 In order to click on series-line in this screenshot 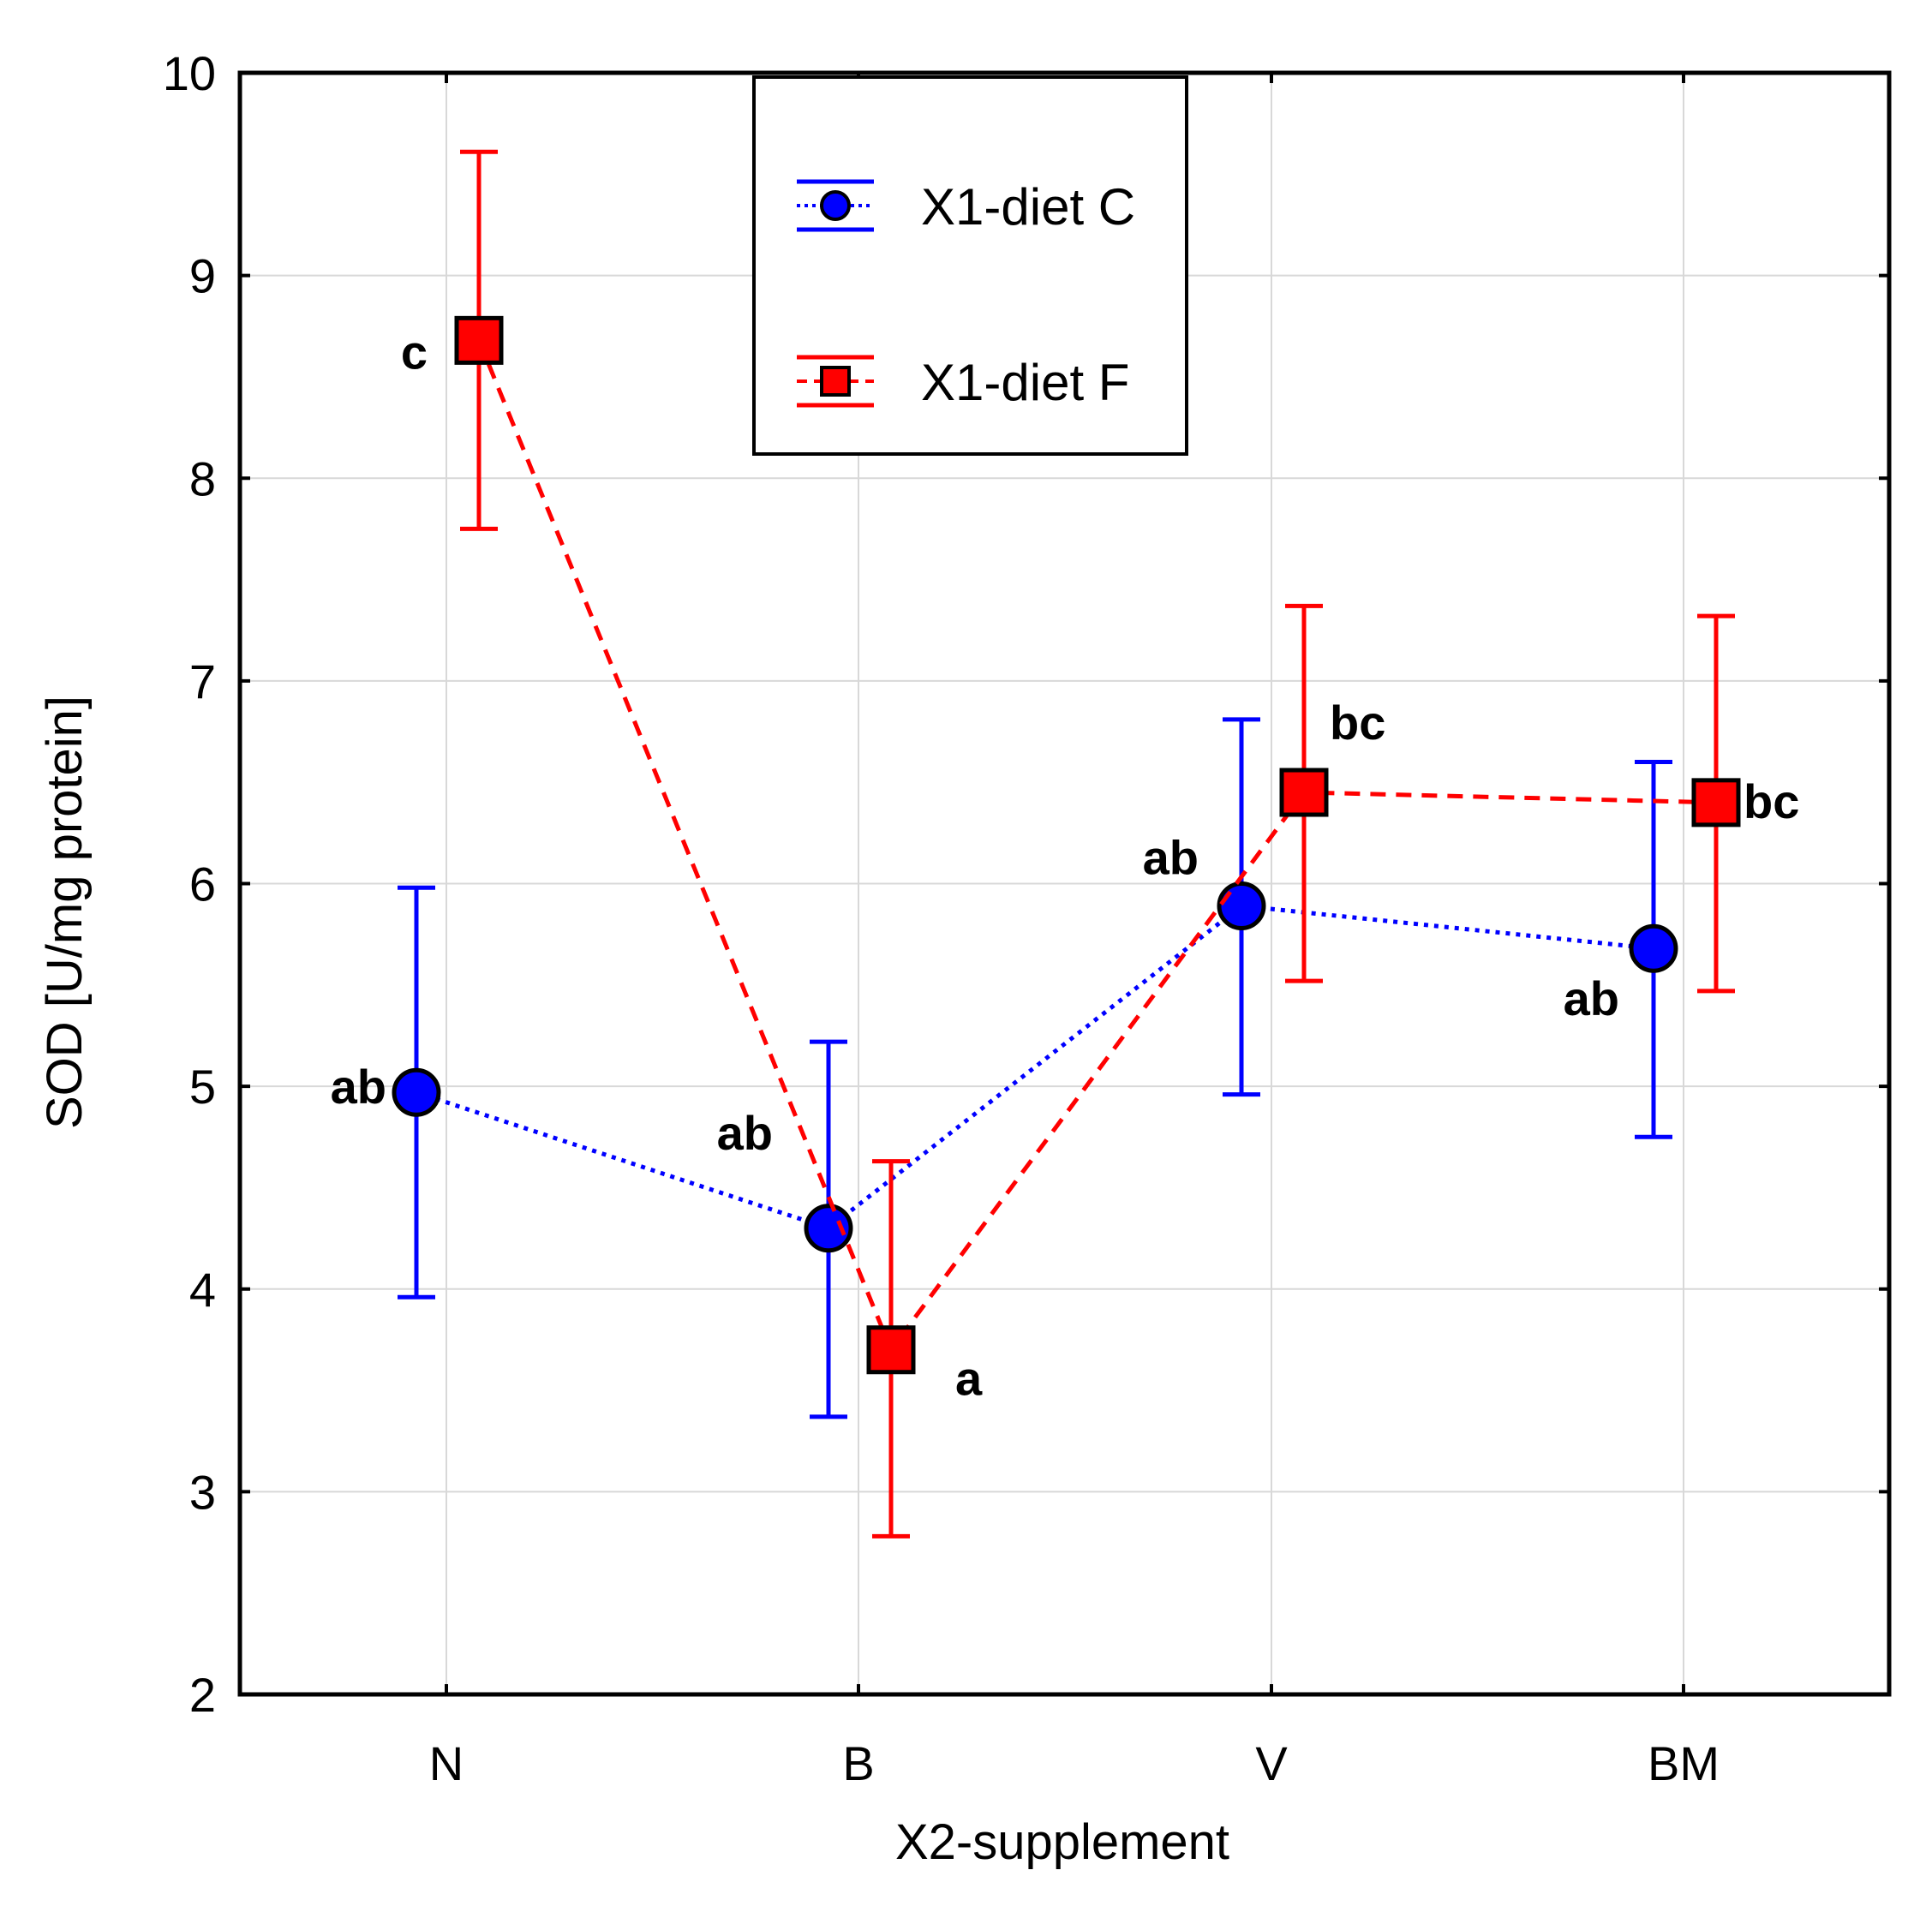, I will do `click(1035, 1067)`.